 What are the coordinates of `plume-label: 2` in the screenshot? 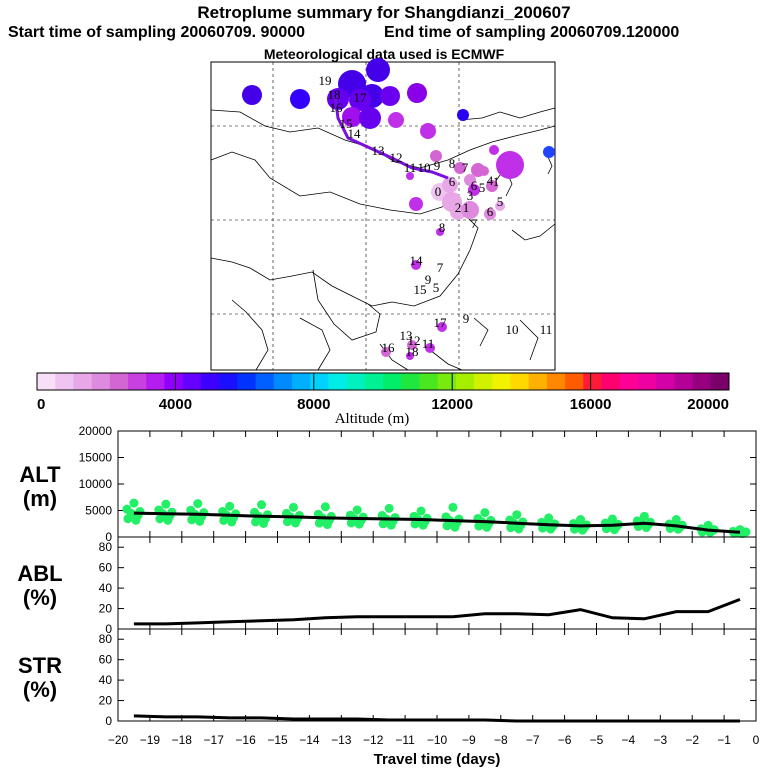 It's located at (458, 207).